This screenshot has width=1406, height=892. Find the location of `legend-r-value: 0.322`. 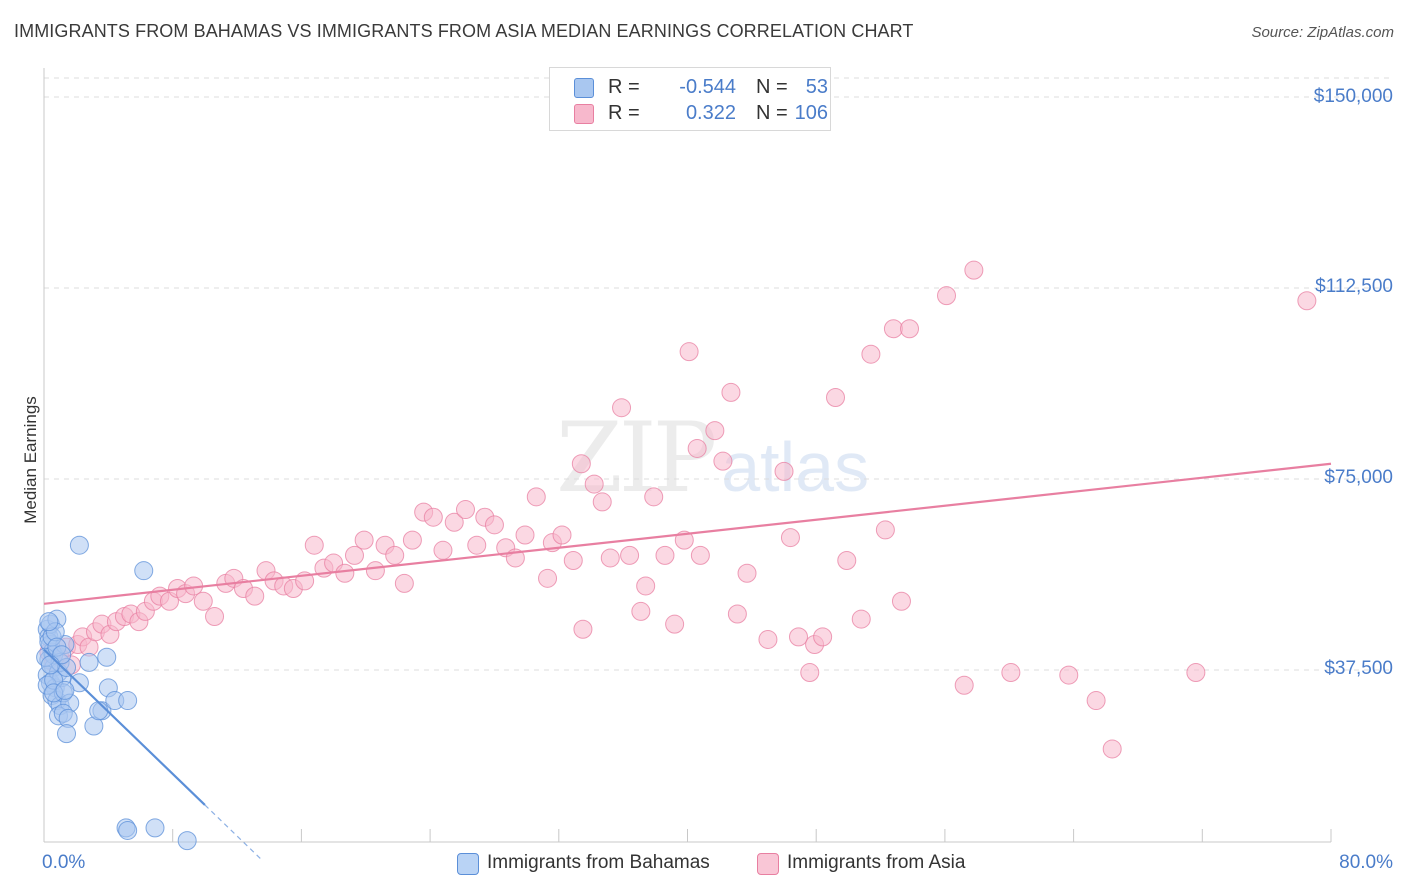

legend-r-value: 0.322 is located at coordinates (710, 113).